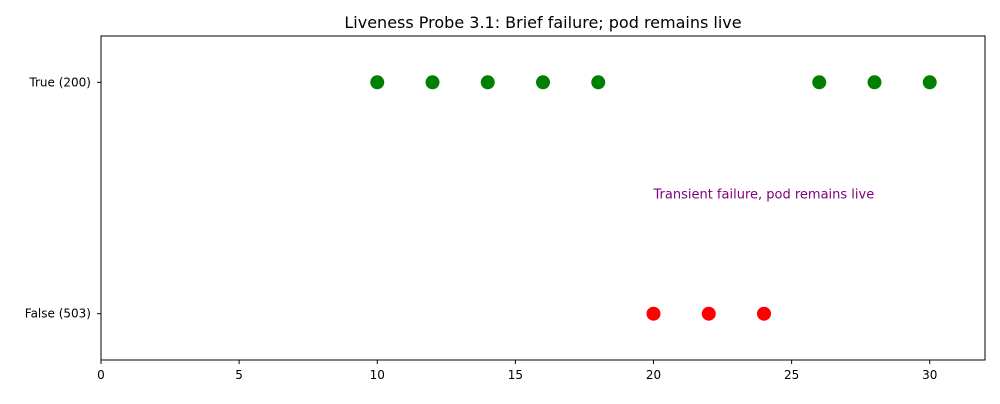 This screenshot has width=1000, height=404. Describe the element at coordinates (515, 375) in the screenshot. I see `x-tick-label: 15` at that location.